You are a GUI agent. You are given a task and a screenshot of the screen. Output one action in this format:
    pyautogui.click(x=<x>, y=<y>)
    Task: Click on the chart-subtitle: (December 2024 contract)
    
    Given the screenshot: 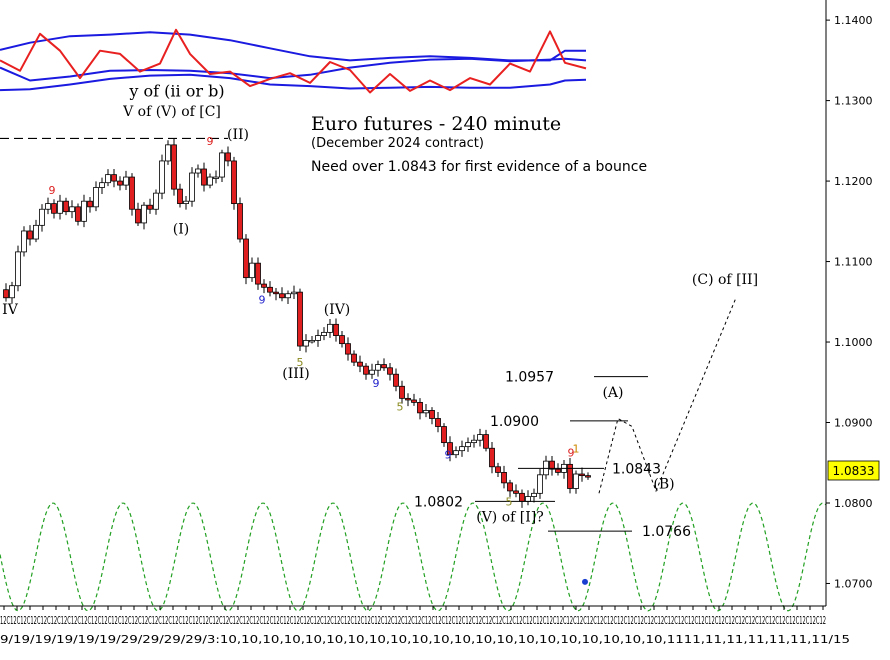 What is the action you would take?
    pyautogui.click(x=397, y=143)
    